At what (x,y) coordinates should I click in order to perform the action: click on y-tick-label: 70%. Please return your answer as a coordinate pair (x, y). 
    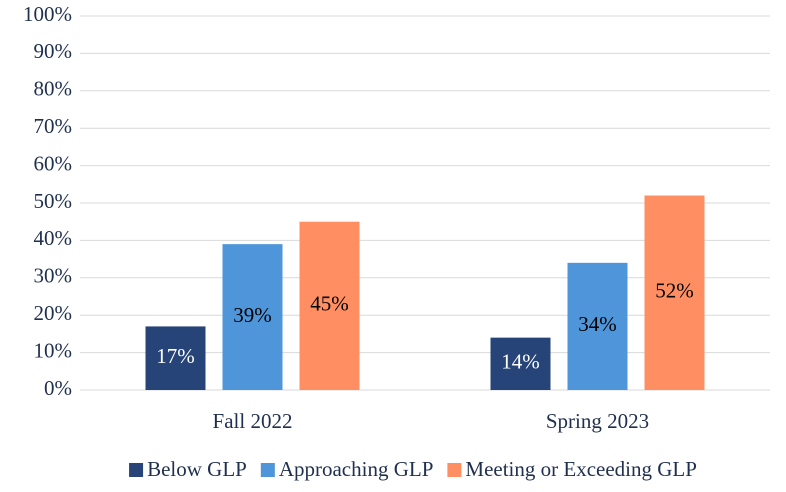
    Looking at the image, I should click on (53, 126).